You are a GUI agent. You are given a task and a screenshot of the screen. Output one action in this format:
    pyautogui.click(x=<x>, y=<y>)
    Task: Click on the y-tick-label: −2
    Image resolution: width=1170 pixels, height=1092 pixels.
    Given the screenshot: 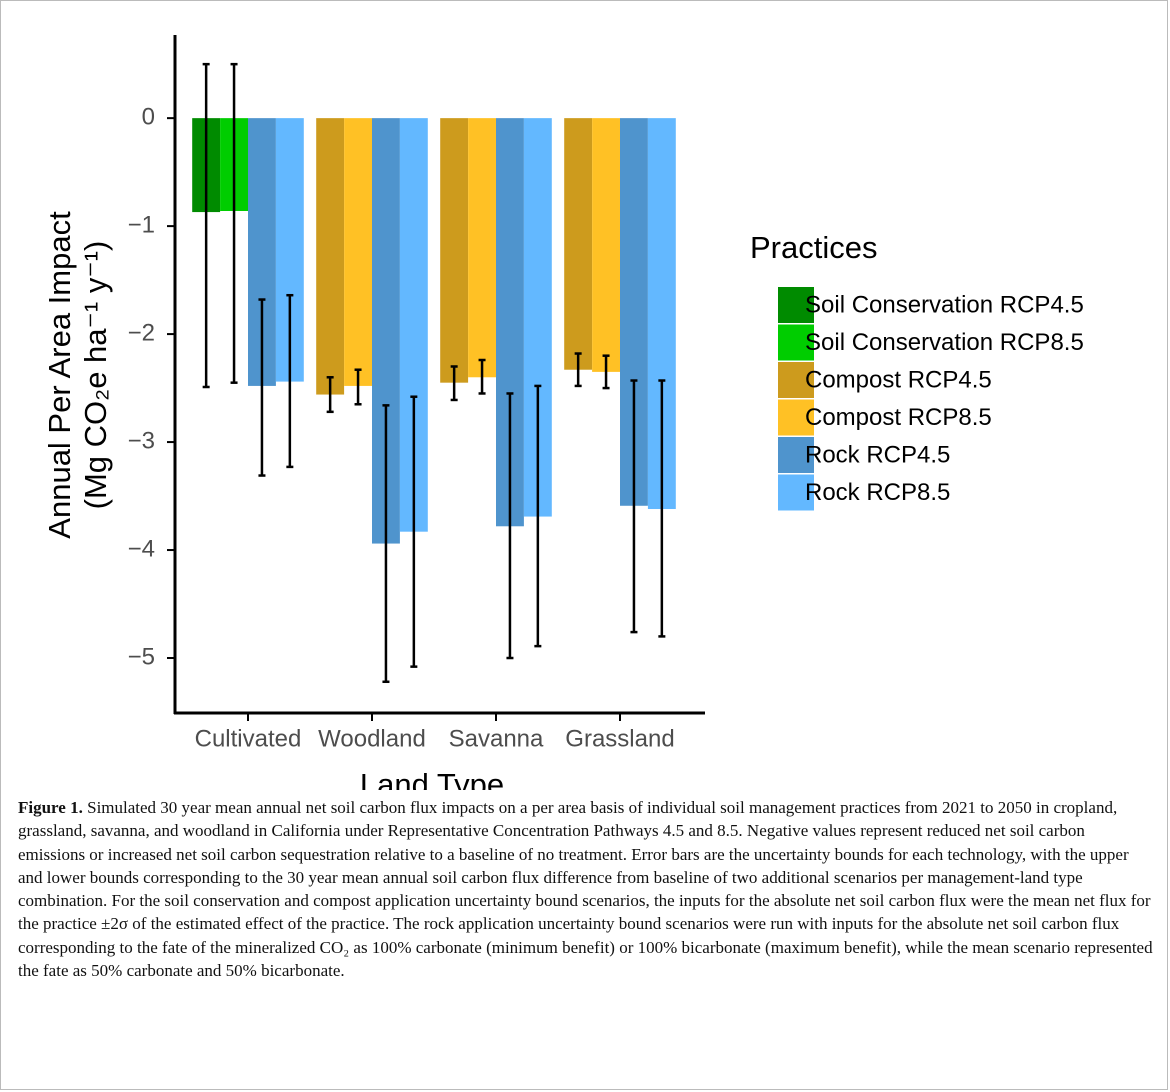 What is the action you would take?
    pyautogui.click(x=141, y=332)
    